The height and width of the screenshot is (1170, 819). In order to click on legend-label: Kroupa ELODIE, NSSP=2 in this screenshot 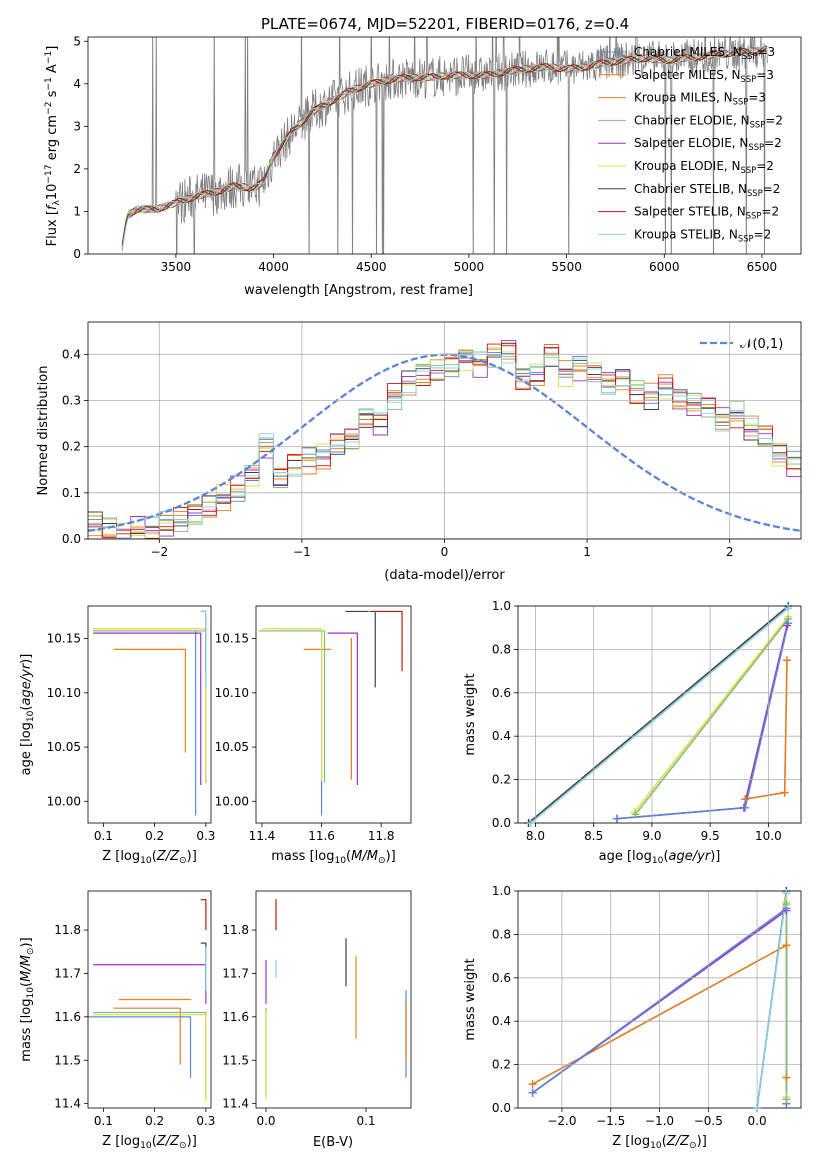, I will do `click(704, 167)`.